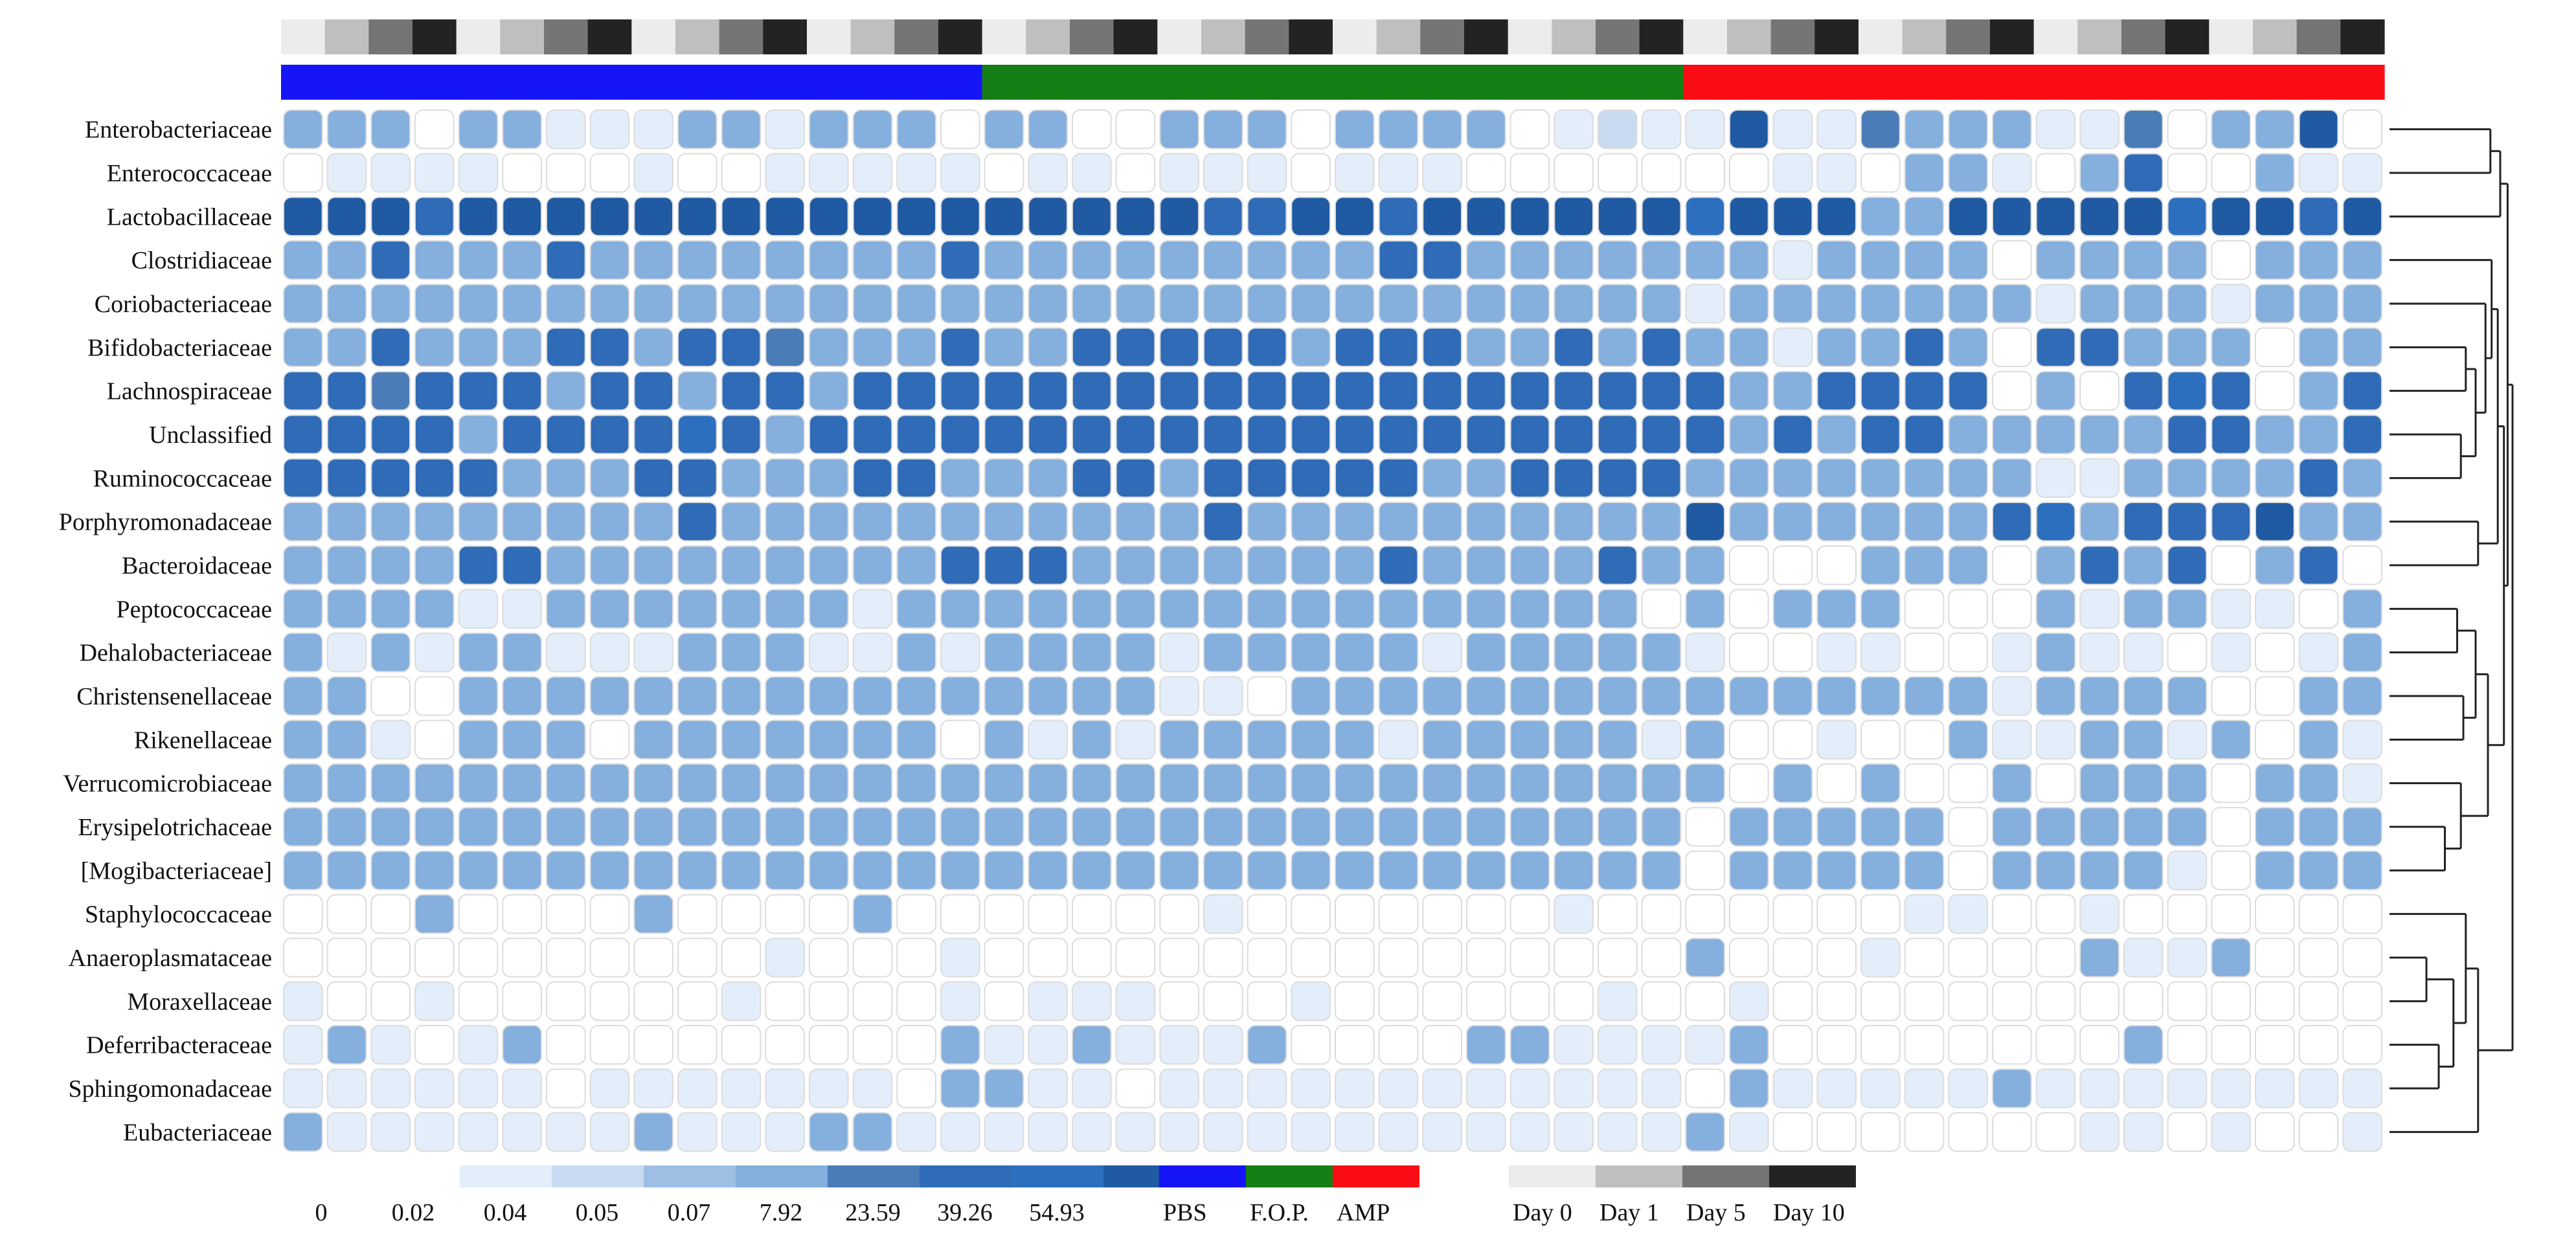 The width and height of the screenshot is (2576, 1236). Describe the element at coordinates (177, 870) in the screenshot. I see `row-label: [Mogibacteriaceae]` at that location.